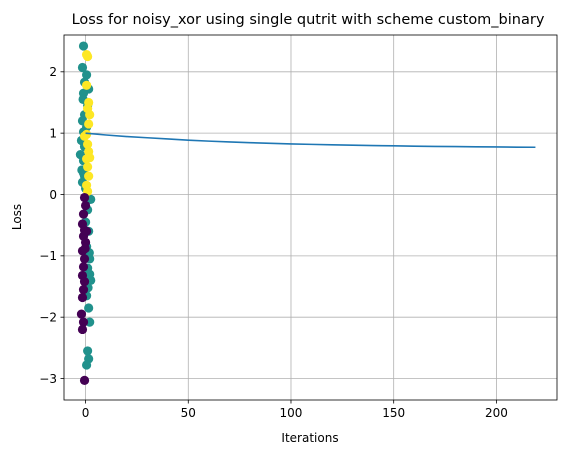  What do you see at coordinates (48, 317) in the screenshot?
I see `y-tick-label: −2` at bounding box center [48, 317].